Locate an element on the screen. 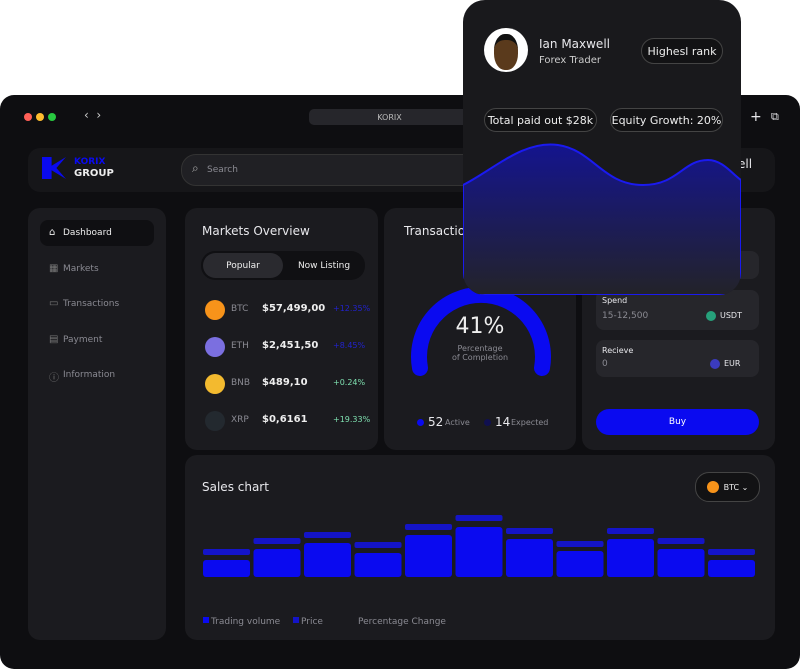 This screenshot has height=669, width=800. active-dot is located at coordinates (420, 422).